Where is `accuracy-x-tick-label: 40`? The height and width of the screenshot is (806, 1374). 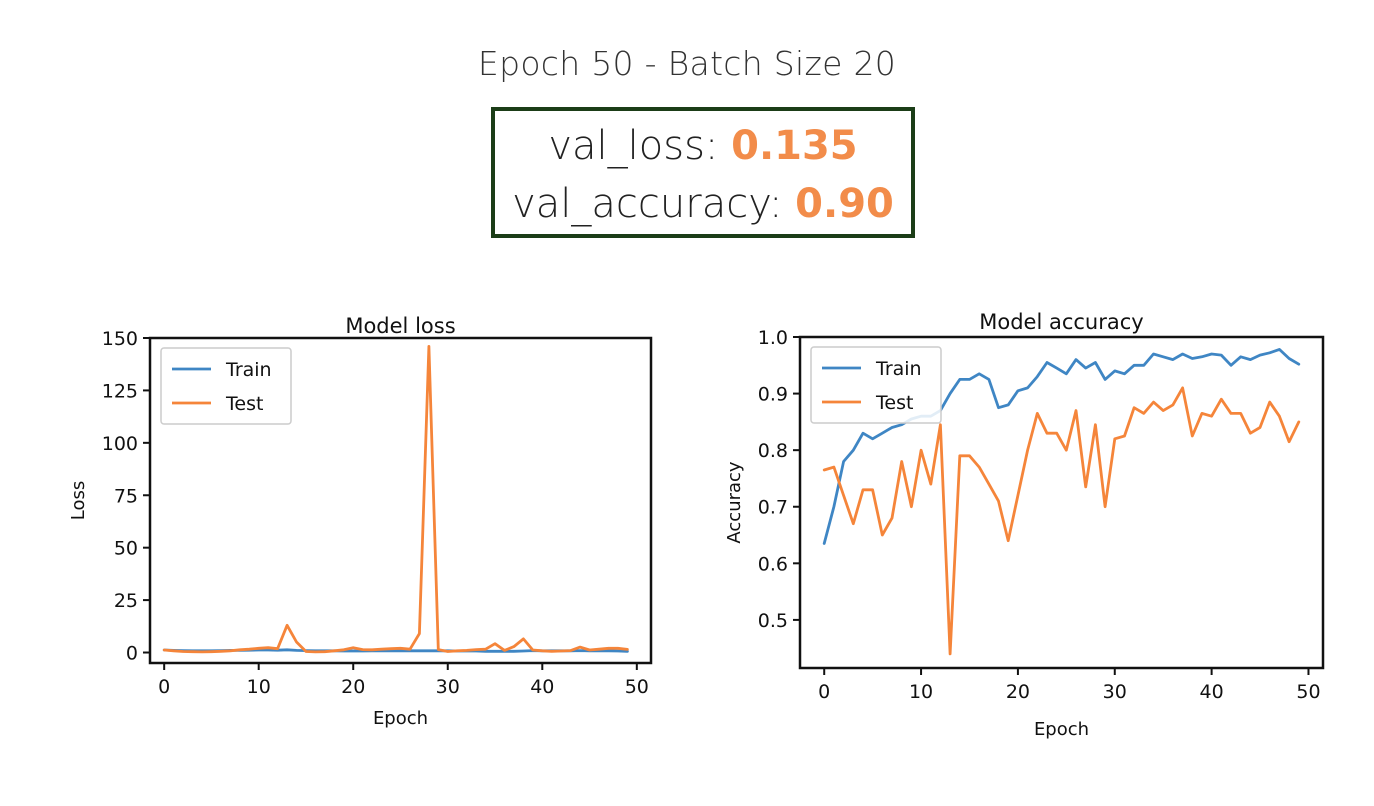
accuracy-x-tick-label: 40 is located at coordinates (1212, 692).